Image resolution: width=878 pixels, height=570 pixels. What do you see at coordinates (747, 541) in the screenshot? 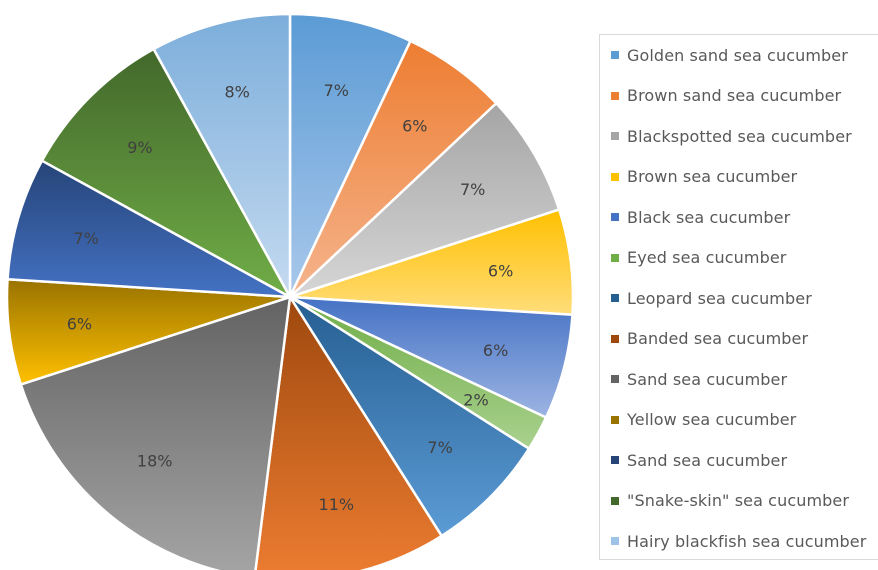
I see `legend-label: Hairy blackfish sea cucumber` at bounding box center [747, 541].